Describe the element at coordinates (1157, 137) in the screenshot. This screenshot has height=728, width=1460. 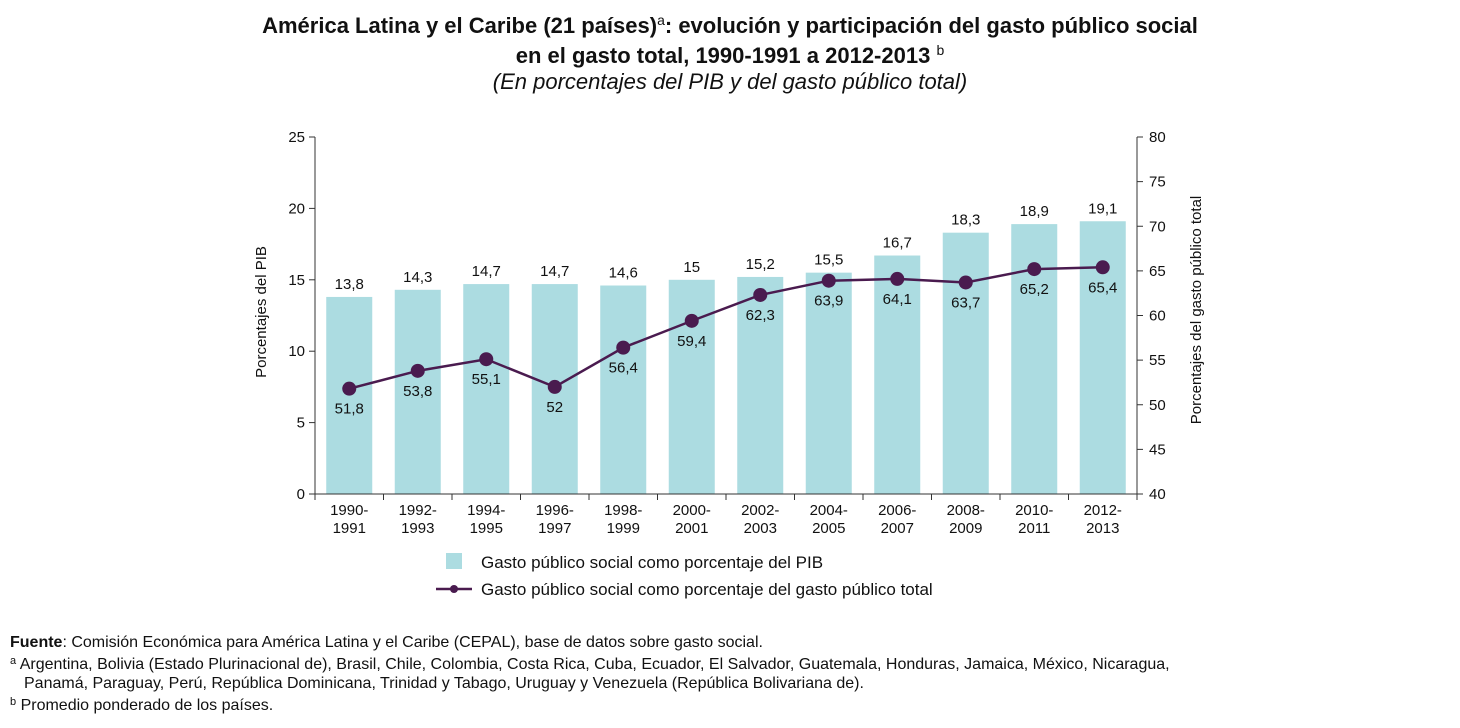
I see `y-right-tick-label-8: 80` at that location.